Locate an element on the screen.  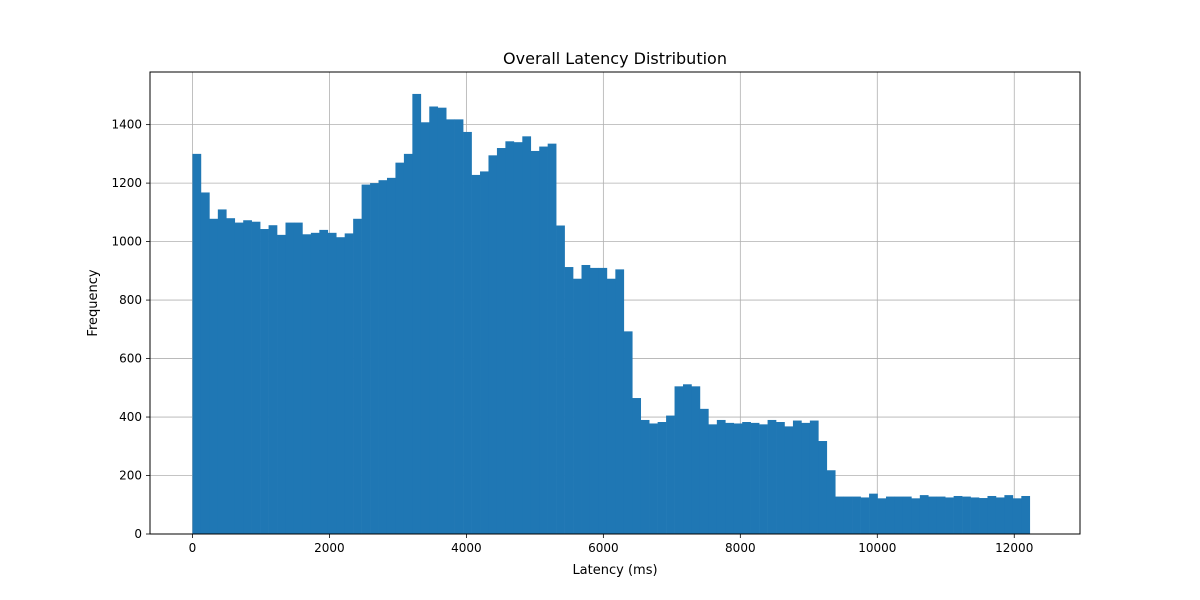
y-tick-label: 1400 is located at coordinates (126, 125).